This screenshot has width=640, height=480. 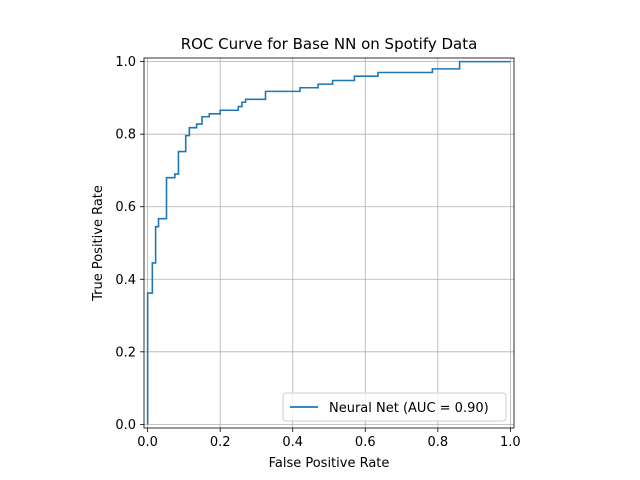 What do you see at coordinates (437, 442) in the screenshot?
I see `x-tick-label: 0.8` at bounding box center [437, 442].